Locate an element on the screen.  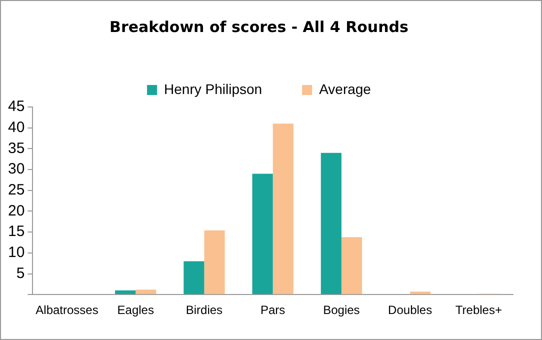
x-tick-label: Birdies is located at coordinates (204, 310).